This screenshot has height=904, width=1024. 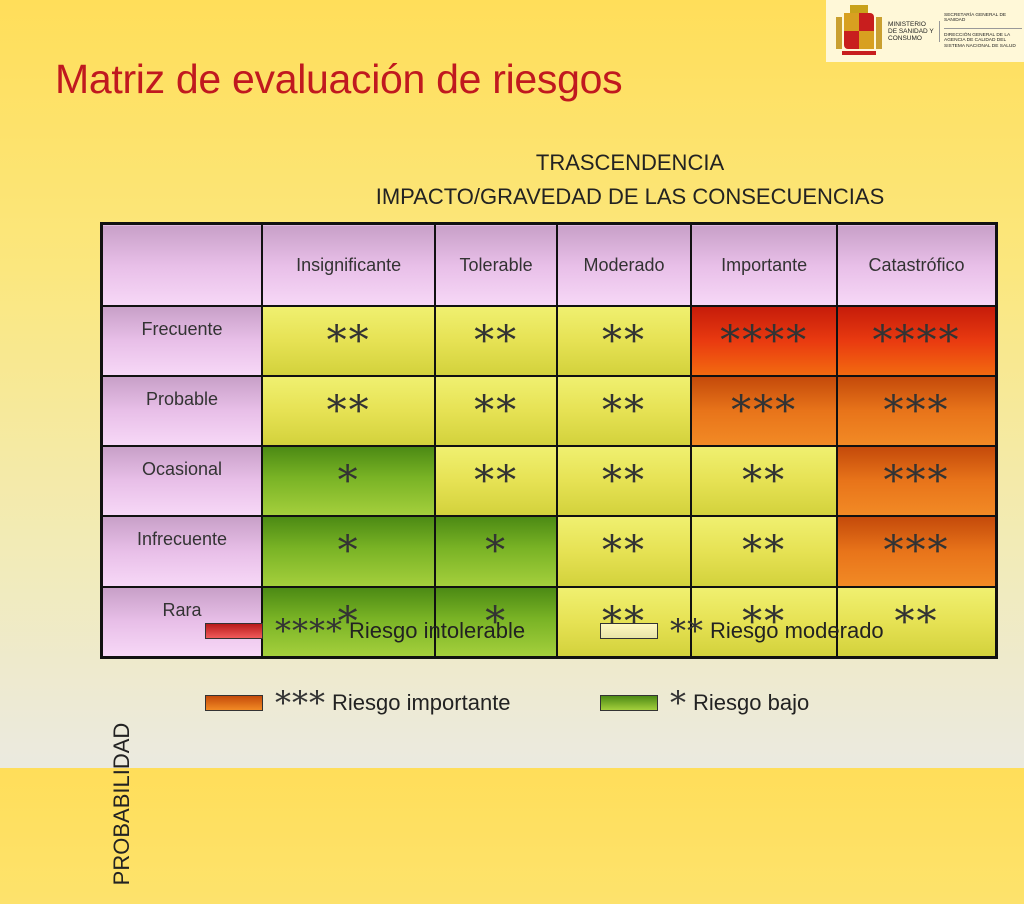 What do you see at coordinates (300, 703) in the screenshot?
I see `legend-stars: ***` at bounding box center [300, 703].